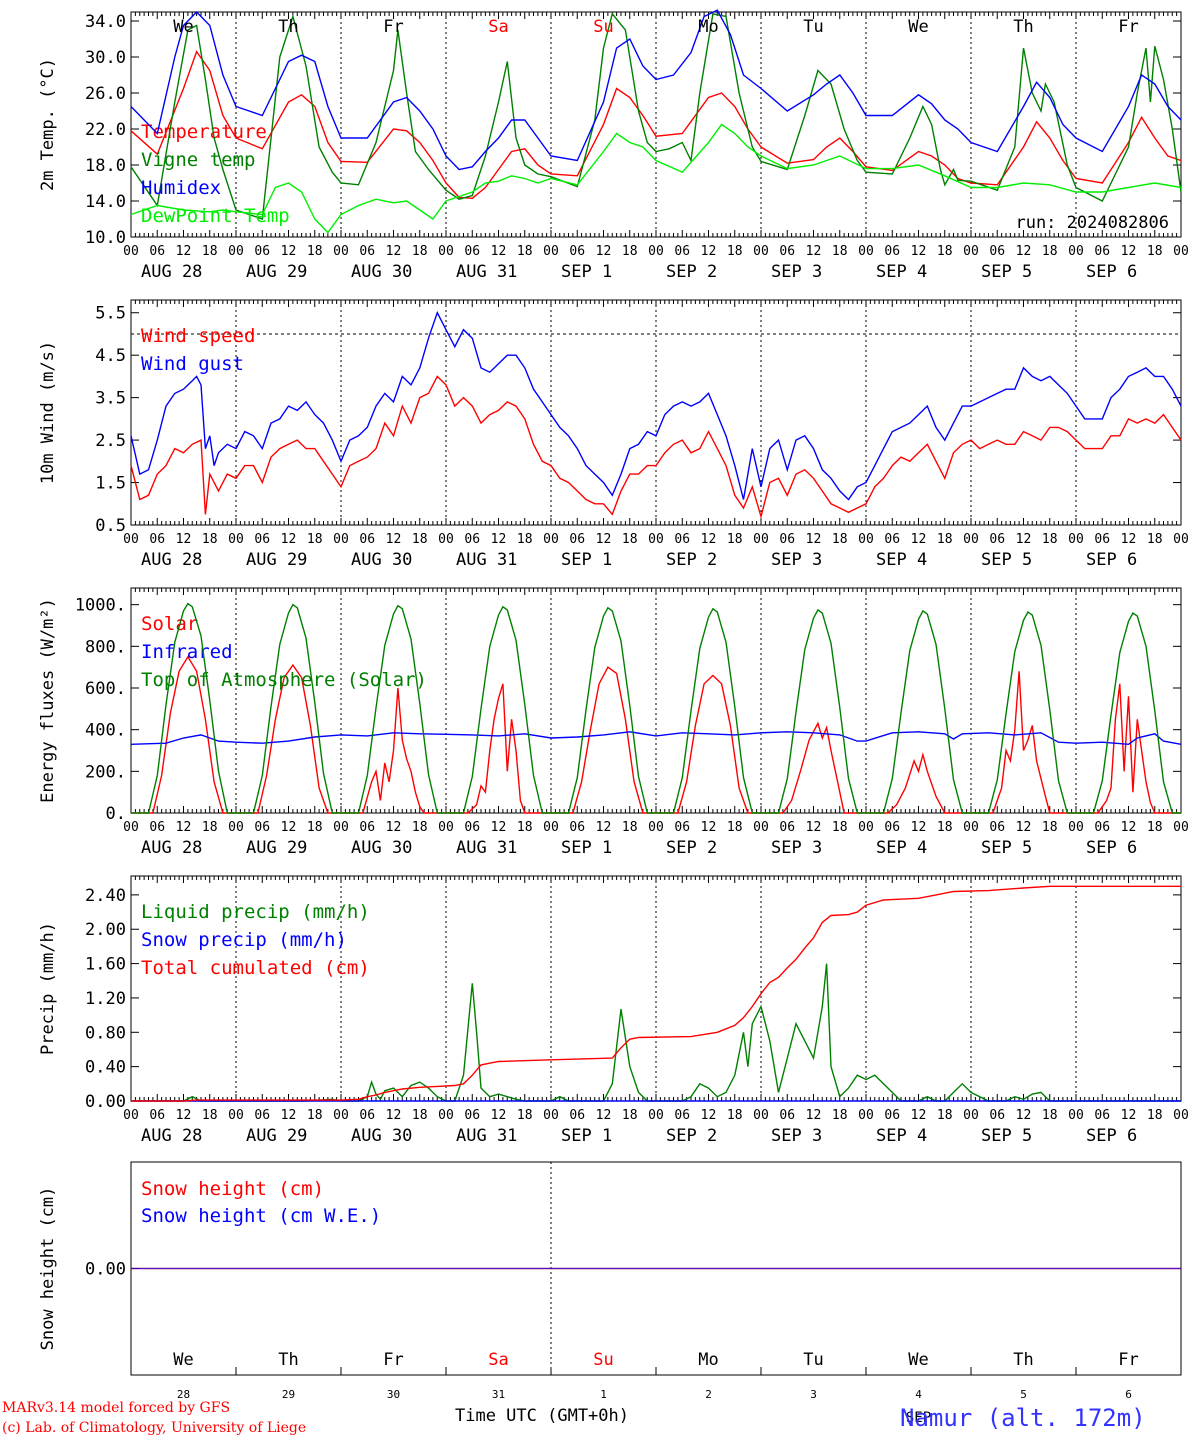  I want to click on legend-entry: DewPoint Temp, so click(215, 216).